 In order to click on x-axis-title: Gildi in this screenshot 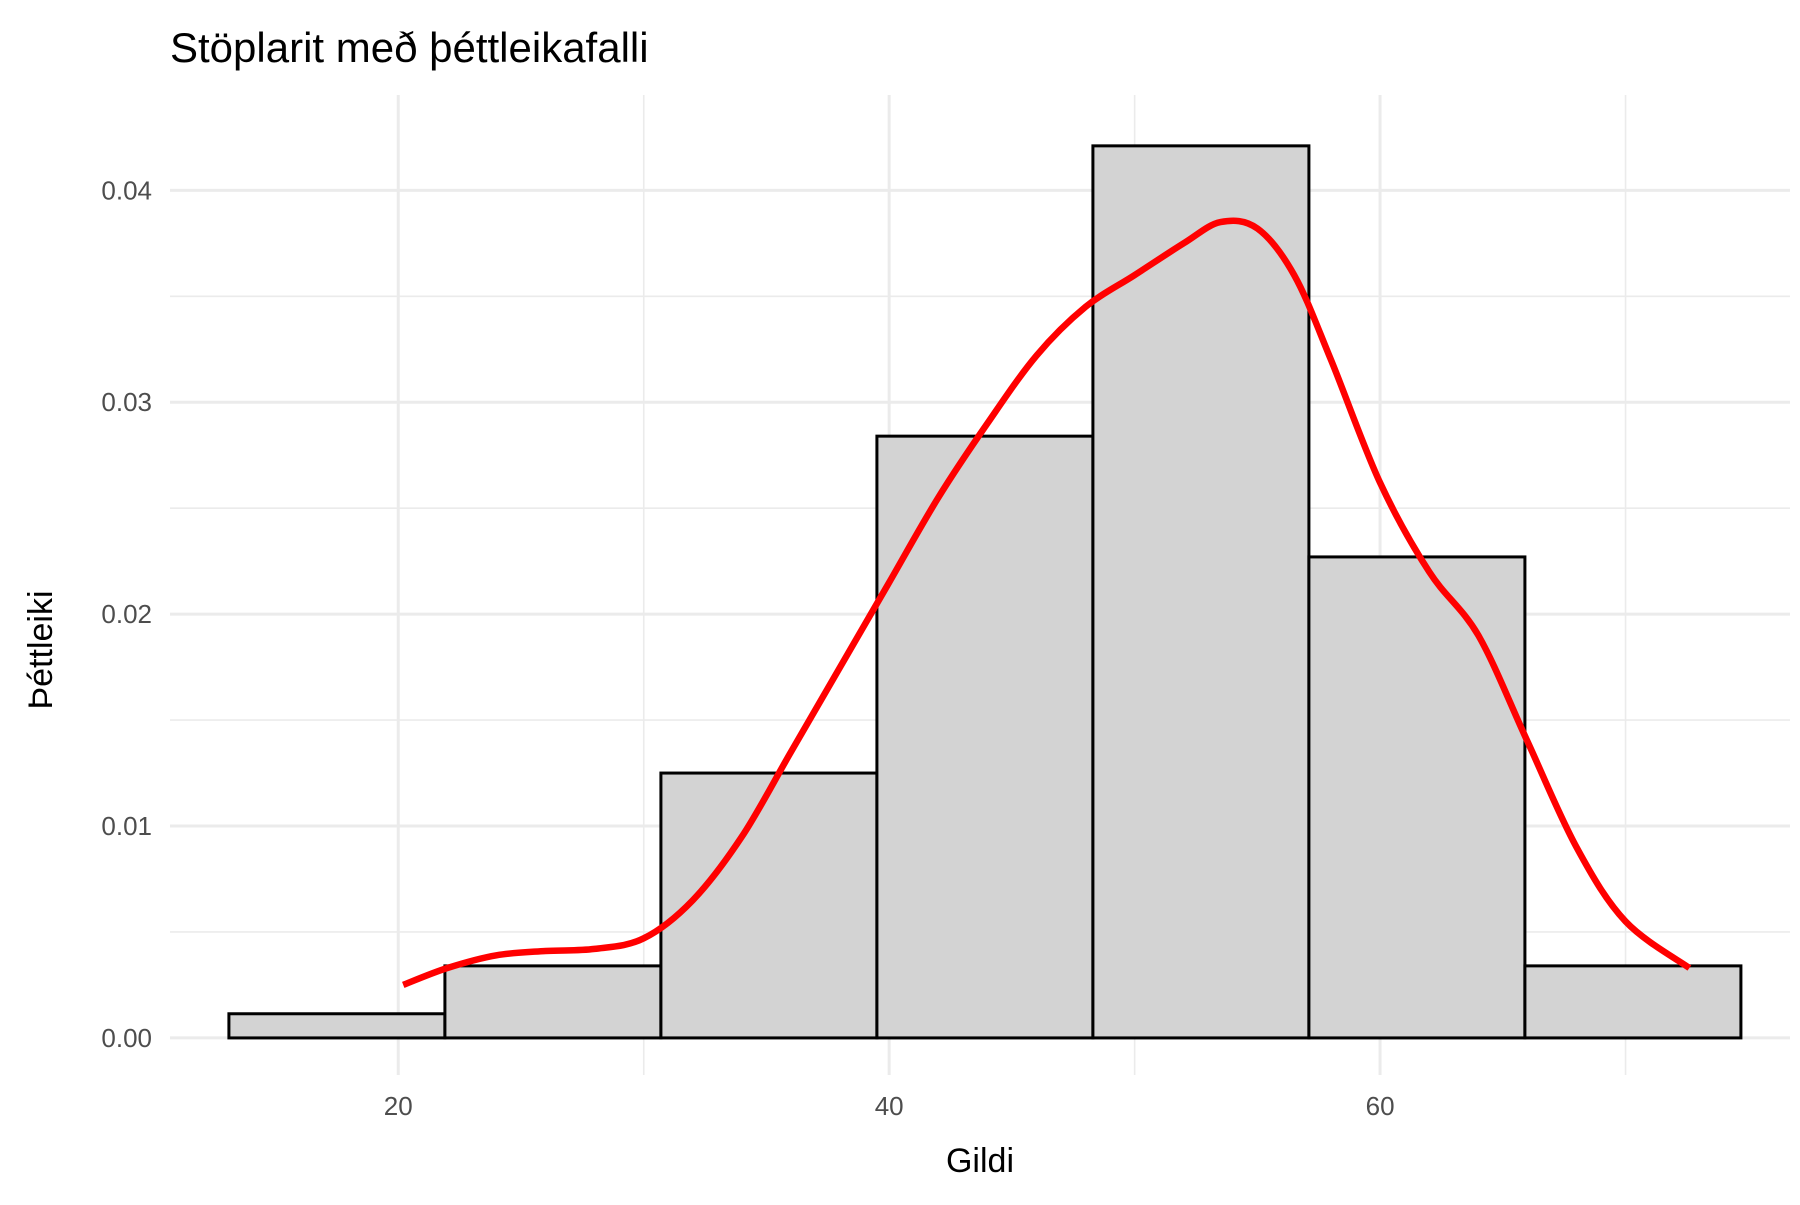, I will do `click(980, 1161)`.